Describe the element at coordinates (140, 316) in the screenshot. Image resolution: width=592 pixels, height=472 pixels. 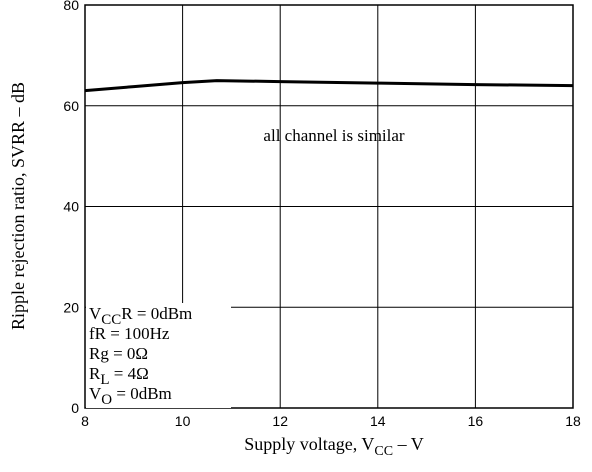
I see `condition-line: VCCR = 0dBm` at that location.